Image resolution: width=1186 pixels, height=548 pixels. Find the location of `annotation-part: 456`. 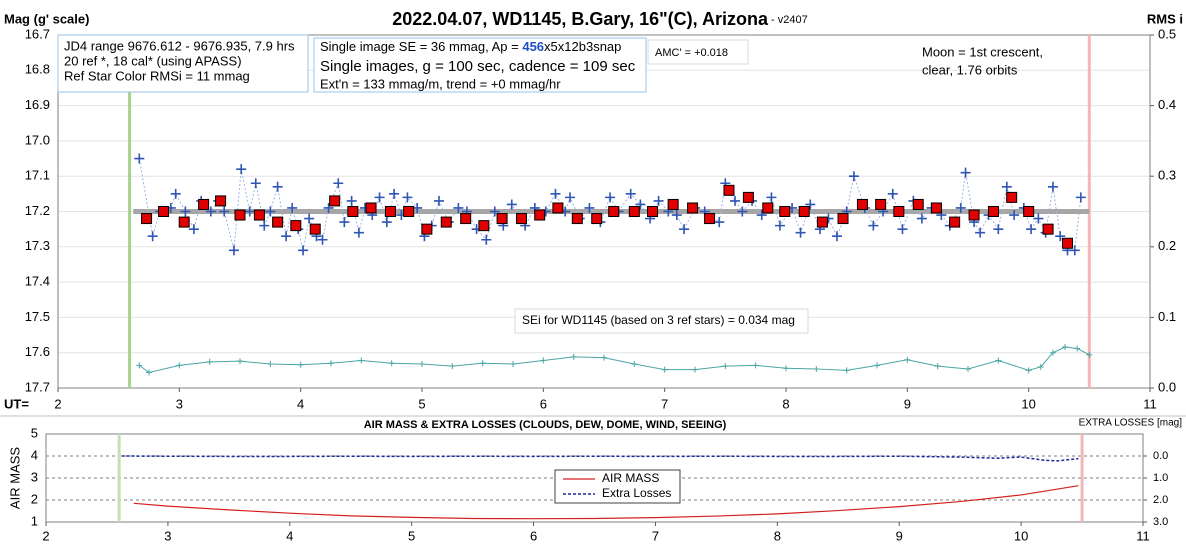

annotation-part: 456 is located at coordinates (533, 46).